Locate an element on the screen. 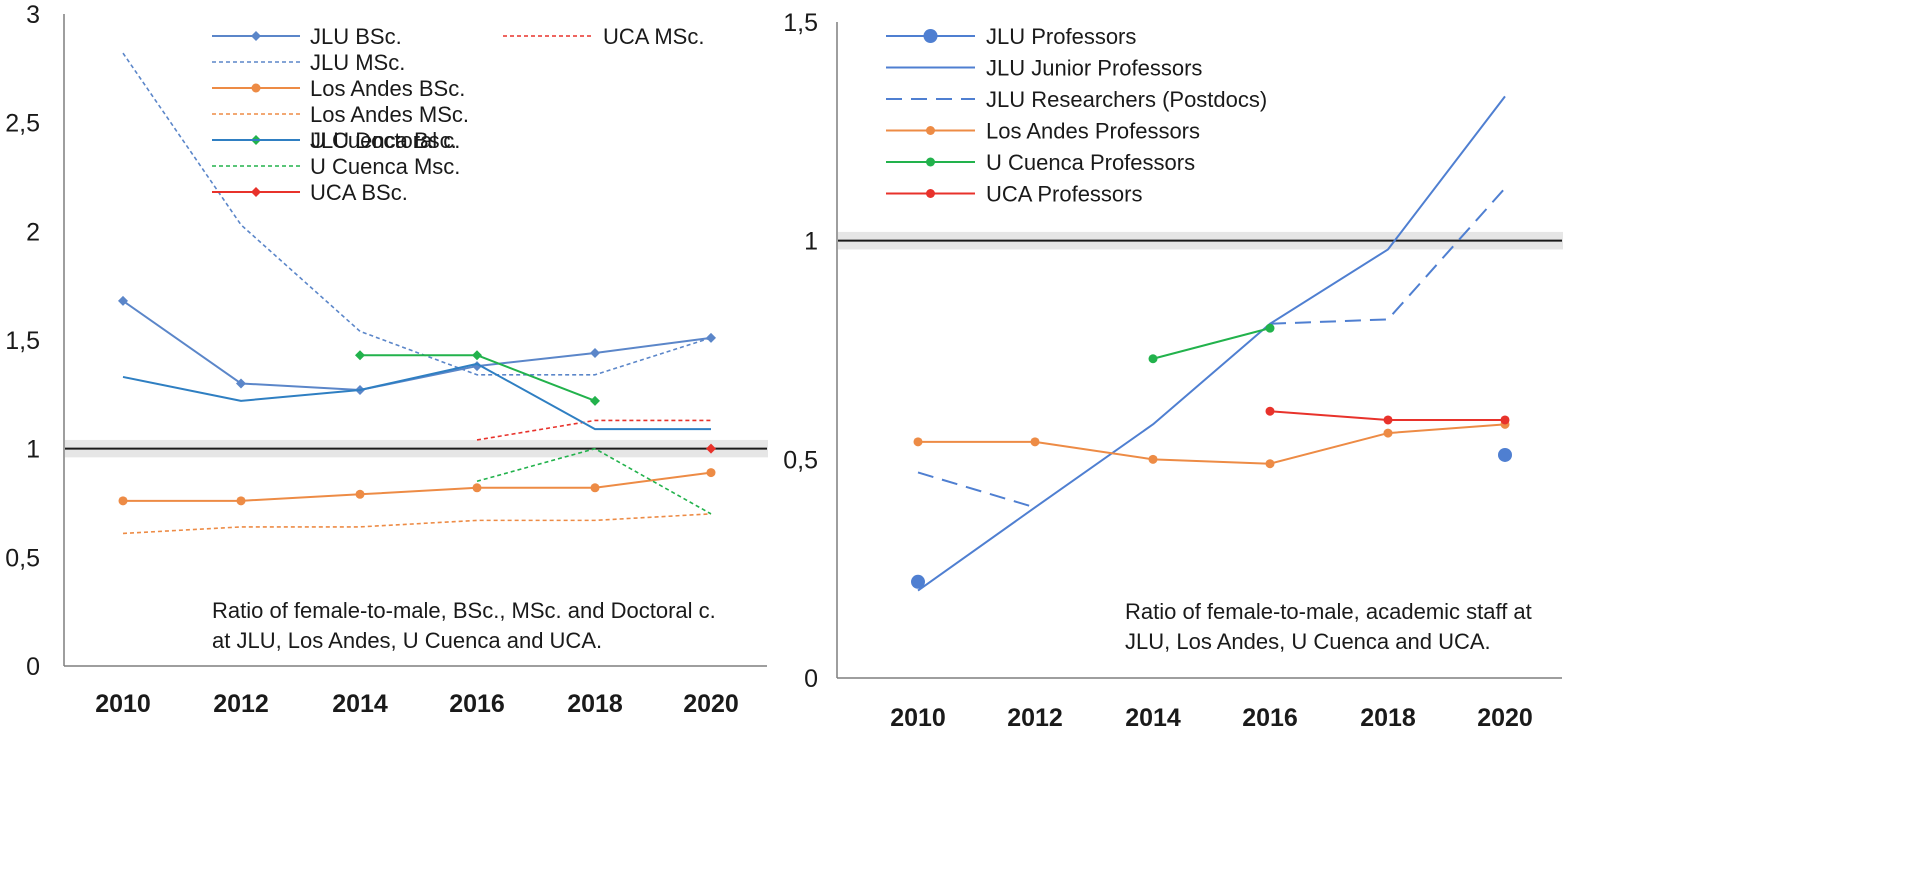  legend-label: JLU MSc. is located at coordinates (357, 62).